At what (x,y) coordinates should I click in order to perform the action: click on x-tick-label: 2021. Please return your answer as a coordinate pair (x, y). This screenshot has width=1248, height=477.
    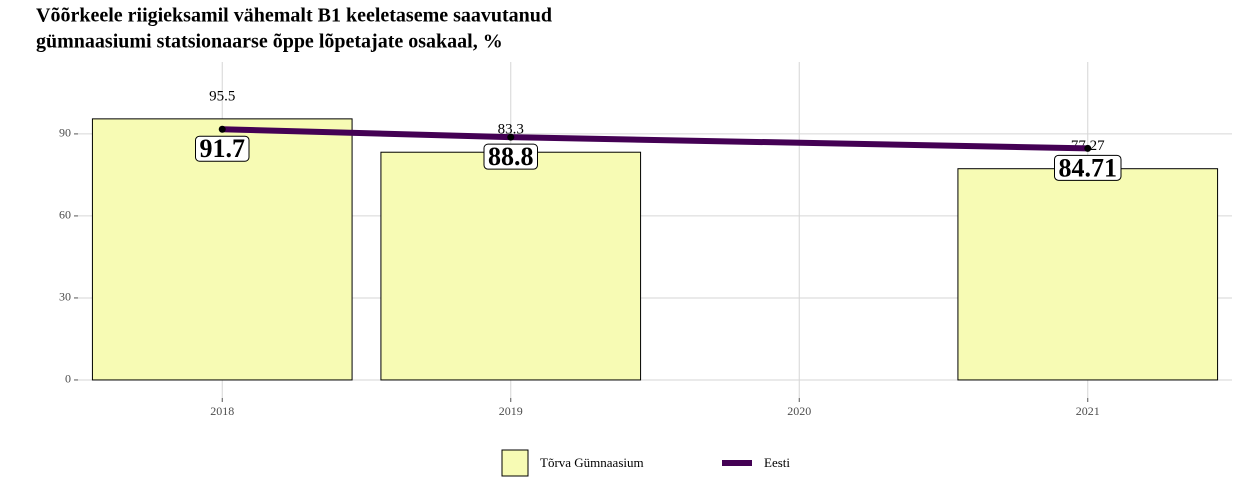
    Looking at the image, I should click on (1088, 411).